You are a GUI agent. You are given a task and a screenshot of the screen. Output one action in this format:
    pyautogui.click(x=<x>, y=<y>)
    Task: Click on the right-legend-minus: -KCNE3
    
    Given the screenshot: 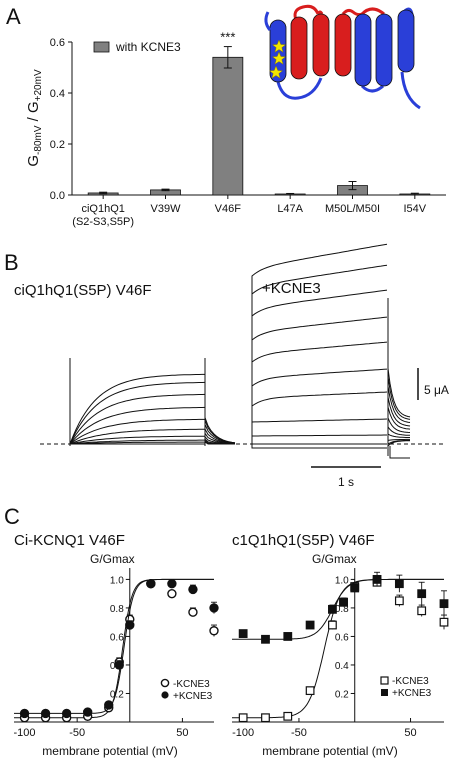 What is the action you would take?
    pyautogui.click(x=410, y=681)
    